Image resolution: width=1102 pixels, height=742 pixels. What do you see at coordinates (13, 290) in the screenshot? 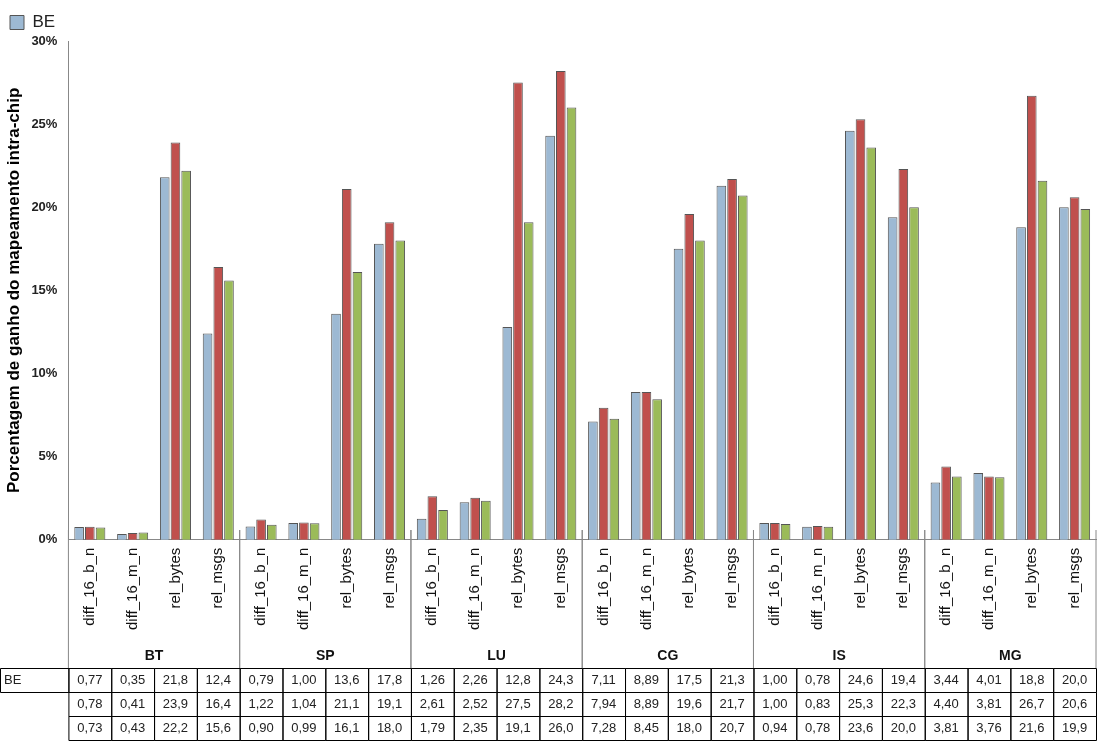
I see `y-axis-title: Porcentagem de ganho do mapeamento intra-chip` at bounding box center [13, 290].